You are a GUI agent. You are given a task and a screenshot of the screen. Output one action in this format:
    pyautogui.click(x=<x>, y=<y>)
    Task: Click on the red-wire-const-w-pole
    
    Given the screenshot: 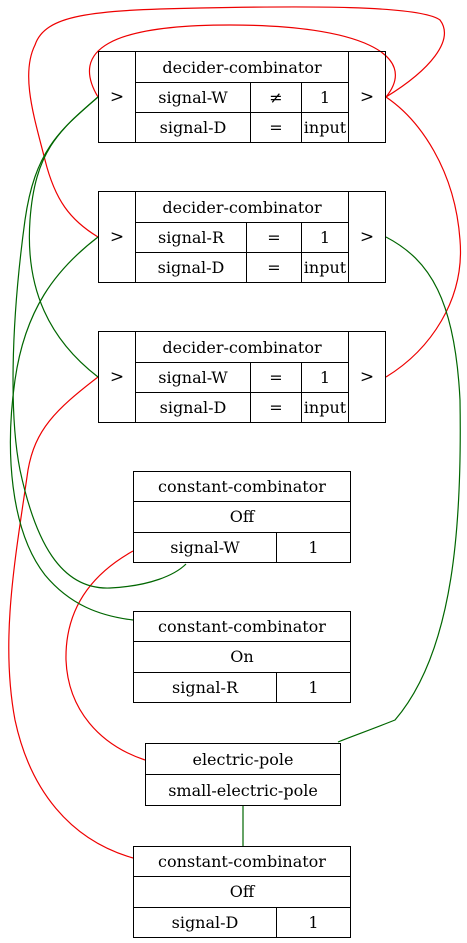 What is the action you would take?
    pyautogui.click(x=105, y=655)
    